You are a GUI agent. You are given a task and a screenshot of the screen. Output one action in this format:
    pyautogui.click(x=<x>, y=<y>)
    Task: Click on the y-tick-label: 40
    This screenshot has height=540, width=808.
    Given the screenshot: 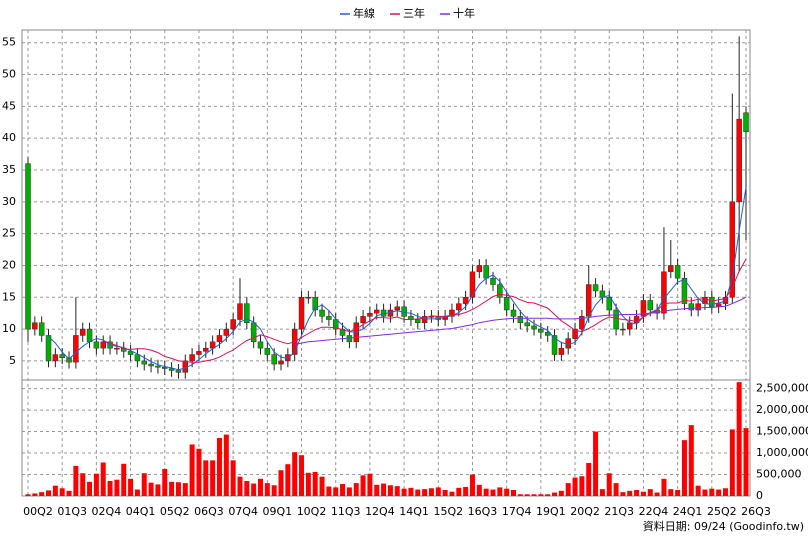 What is the action you would take?
    pyautogui.click(x=9, y=137)
    